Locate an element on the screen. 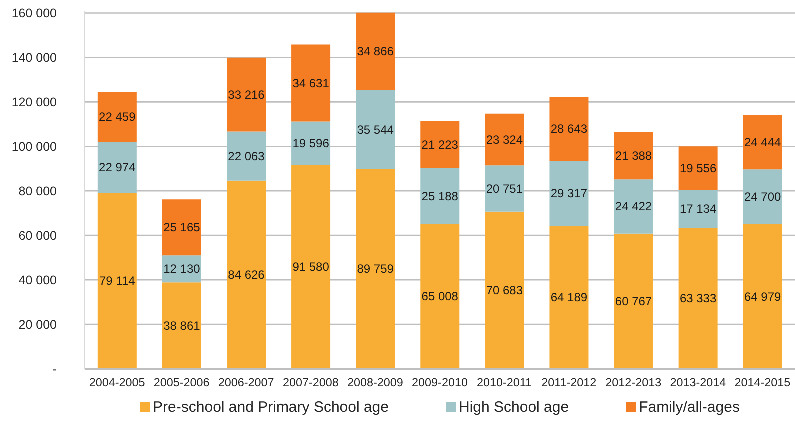 The height and width of the screenshot is (423, 795). data-label: 64 189 is located at coordinates (569, 297).